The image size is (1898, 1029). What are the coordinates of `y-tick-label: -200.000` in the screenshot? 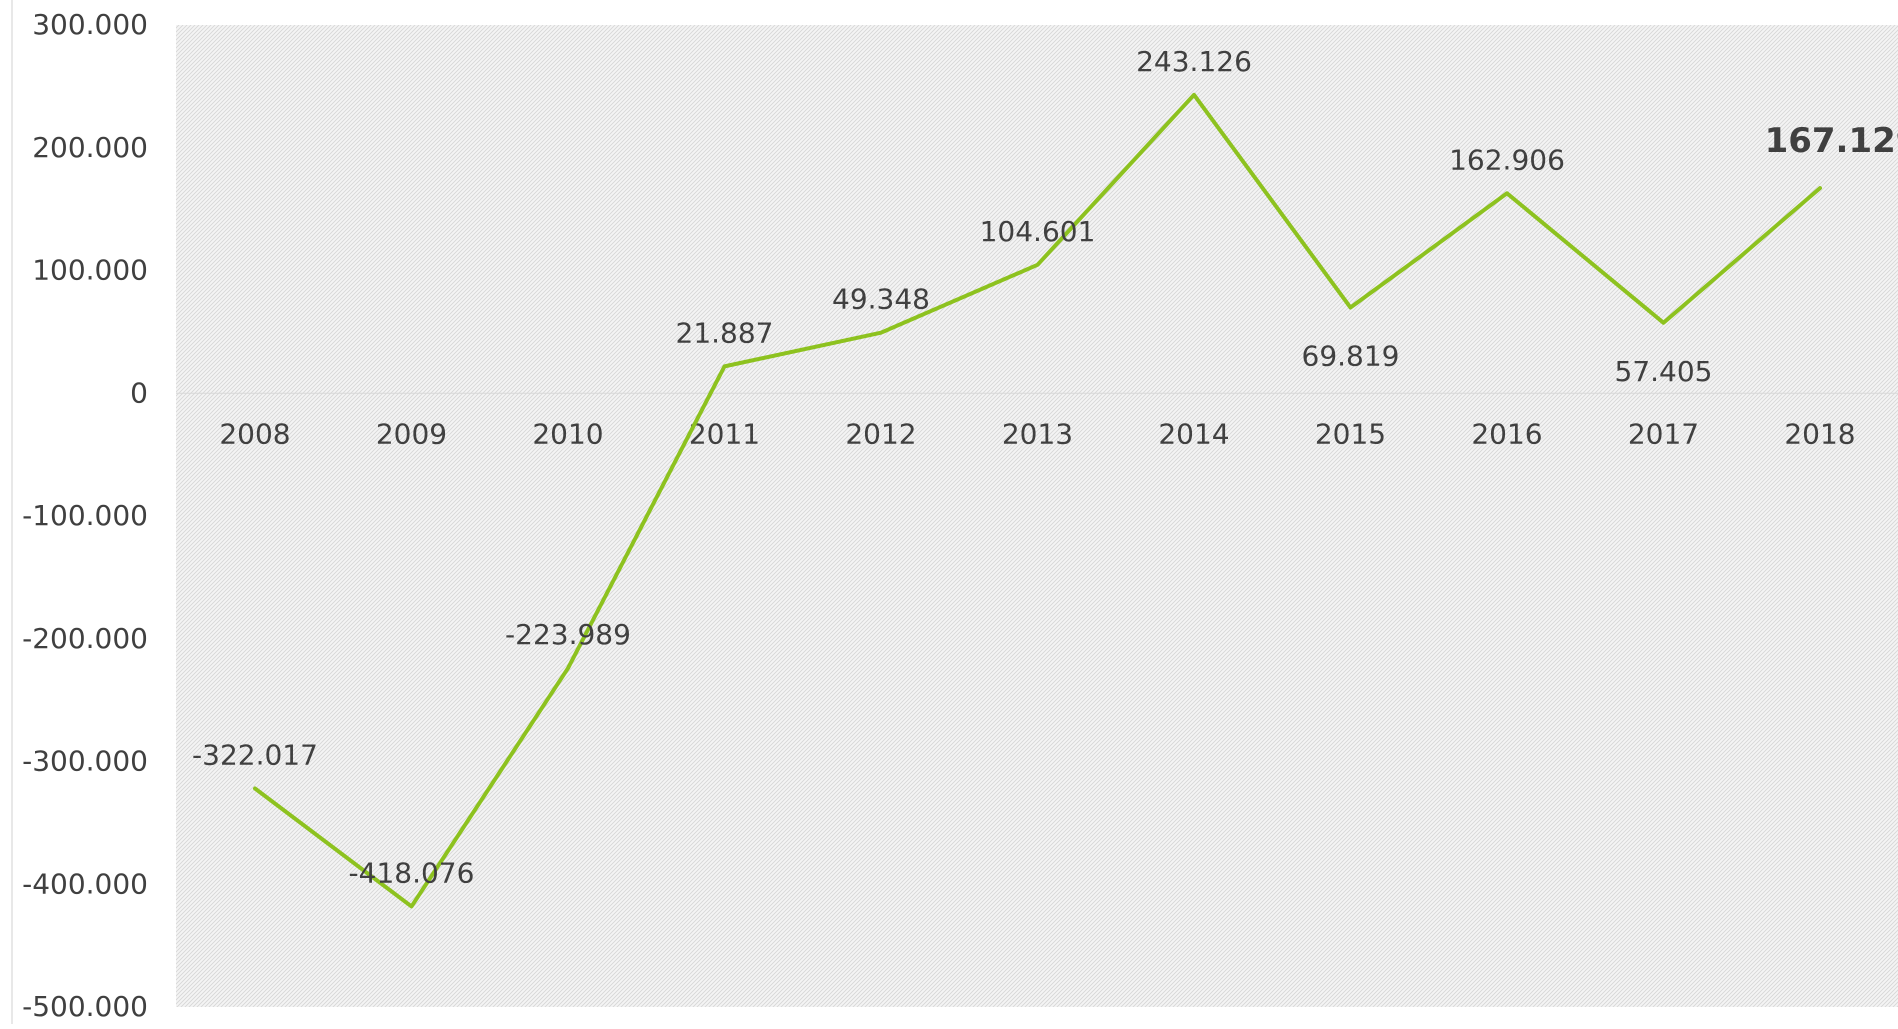 It's located at (85, 638).